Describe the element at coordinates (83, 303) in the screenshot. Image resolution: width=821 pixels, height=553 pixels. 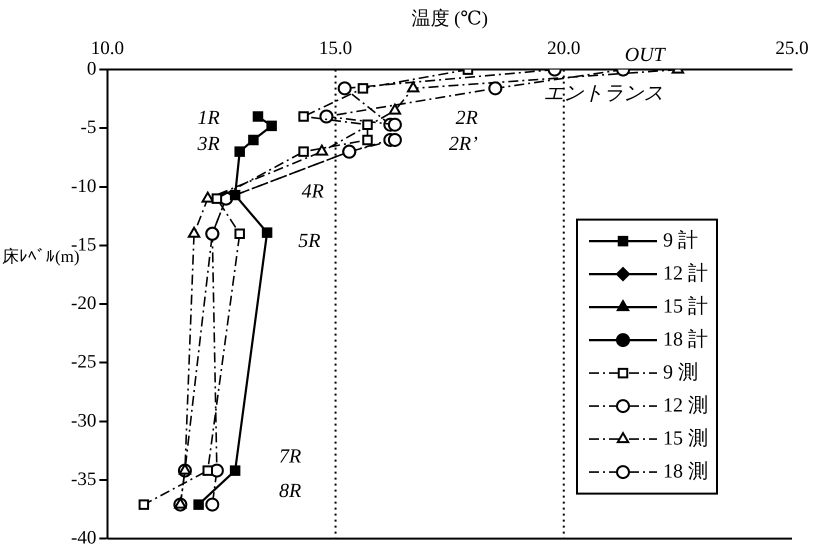
I see `y-tick-label: -20` at that location.